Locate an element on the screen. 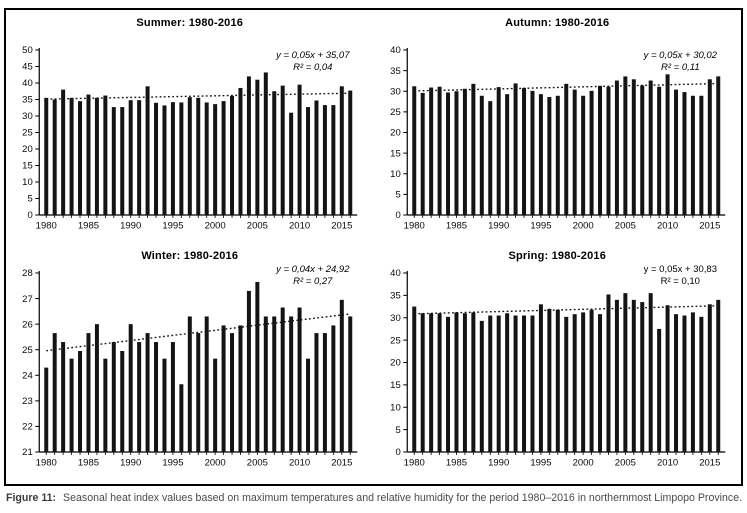 This screenshot has height=513, width=747. svg-text: 26 is located at coordinates (27, 324).